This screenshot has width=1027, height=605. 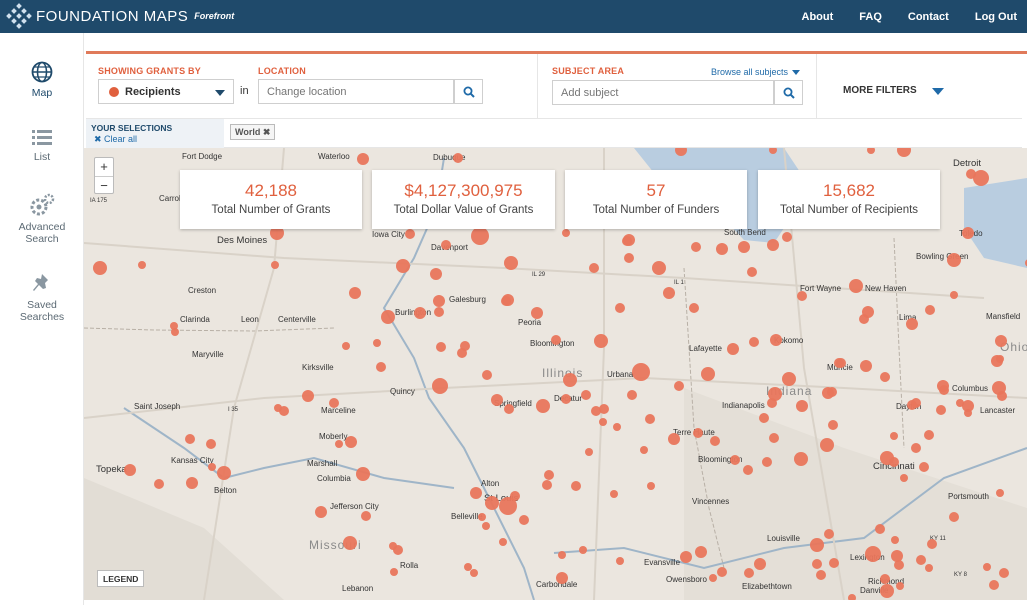 I want to click on location-input, so click(x=356, y=91).